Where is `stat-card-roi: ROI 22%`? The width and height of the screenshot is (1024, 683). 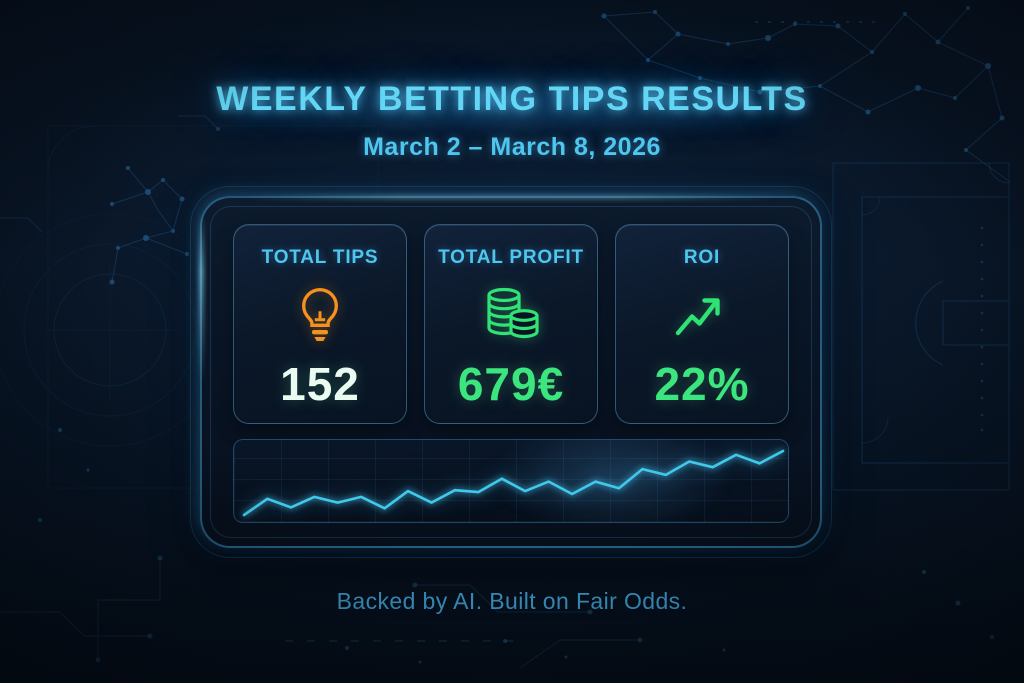
stat-card-roi: ROI 22% is located at coordinates (702, 324).